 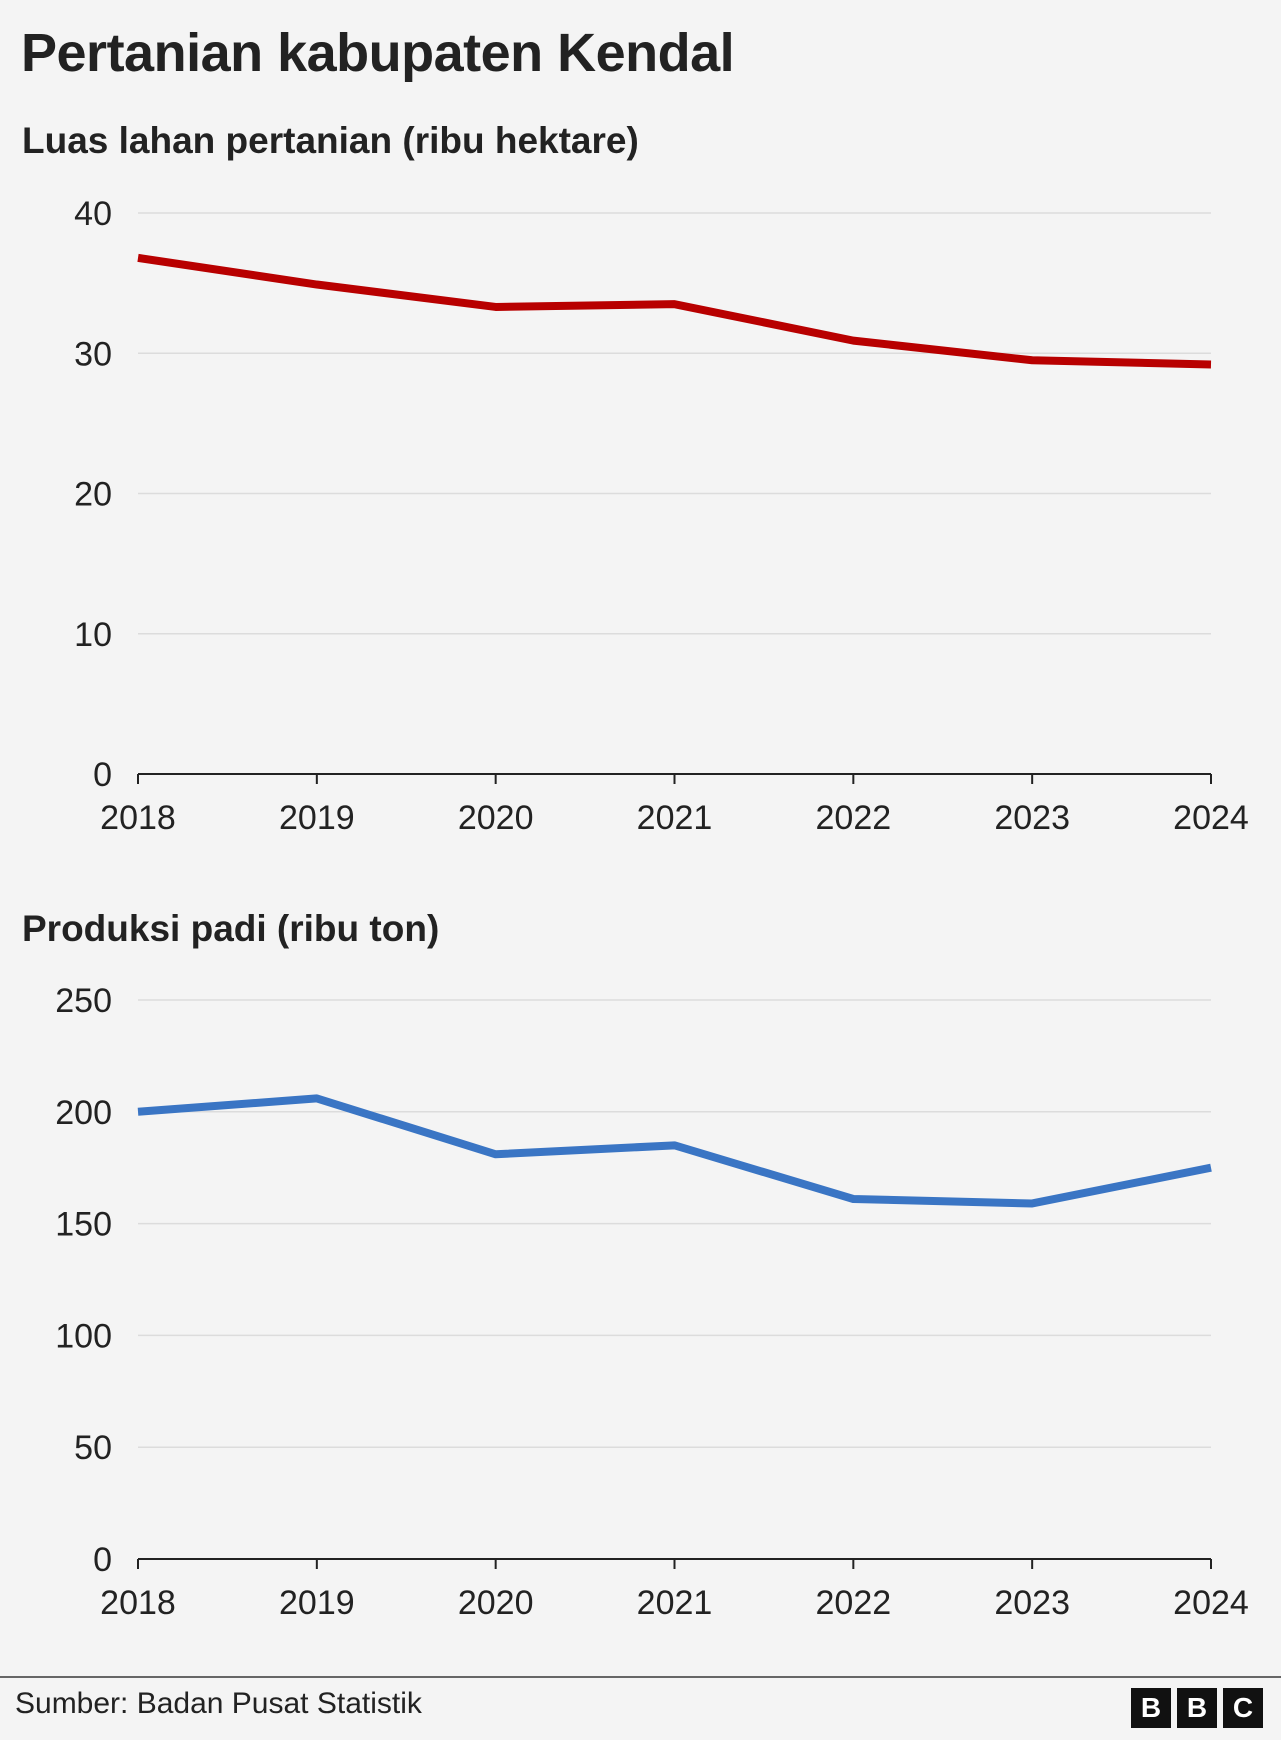 What do you see at coordinates (231, 928) in the screenshot?
I see `panel-title-rice-production: Produksi padi (ribu ton)` at bounding box center [231, 928].